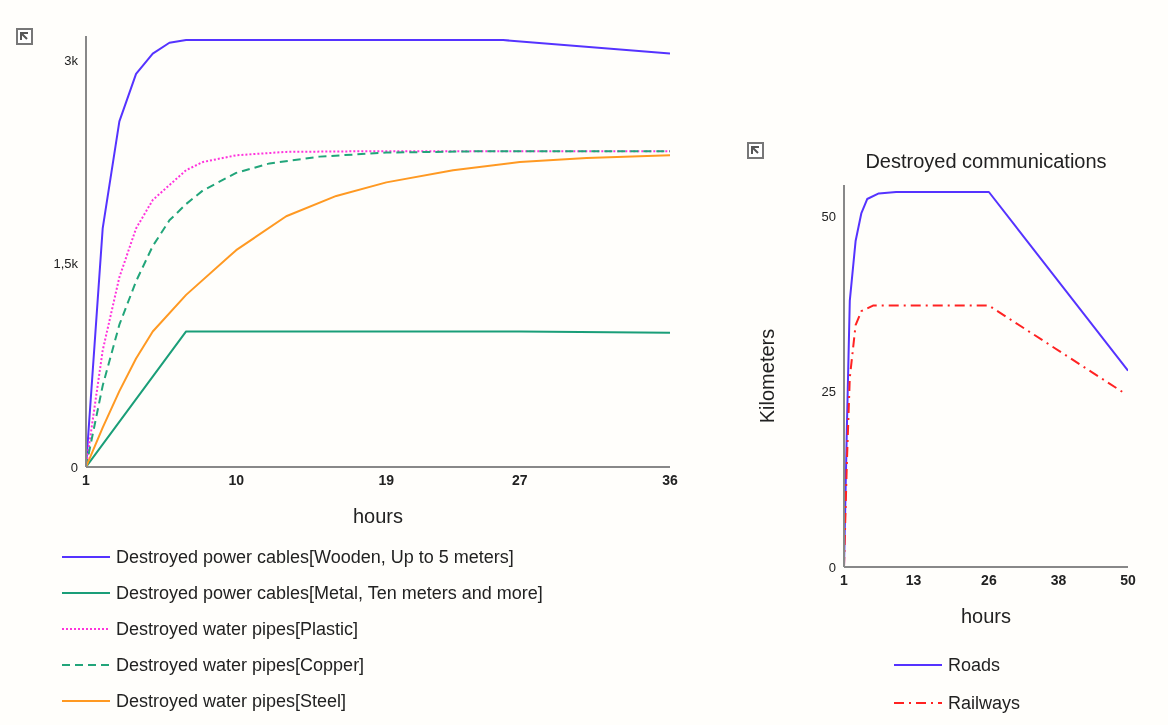 This screenshot has height=725, width=1168. I want to click on y-axis-title: Kilometers, so click(767, 376).